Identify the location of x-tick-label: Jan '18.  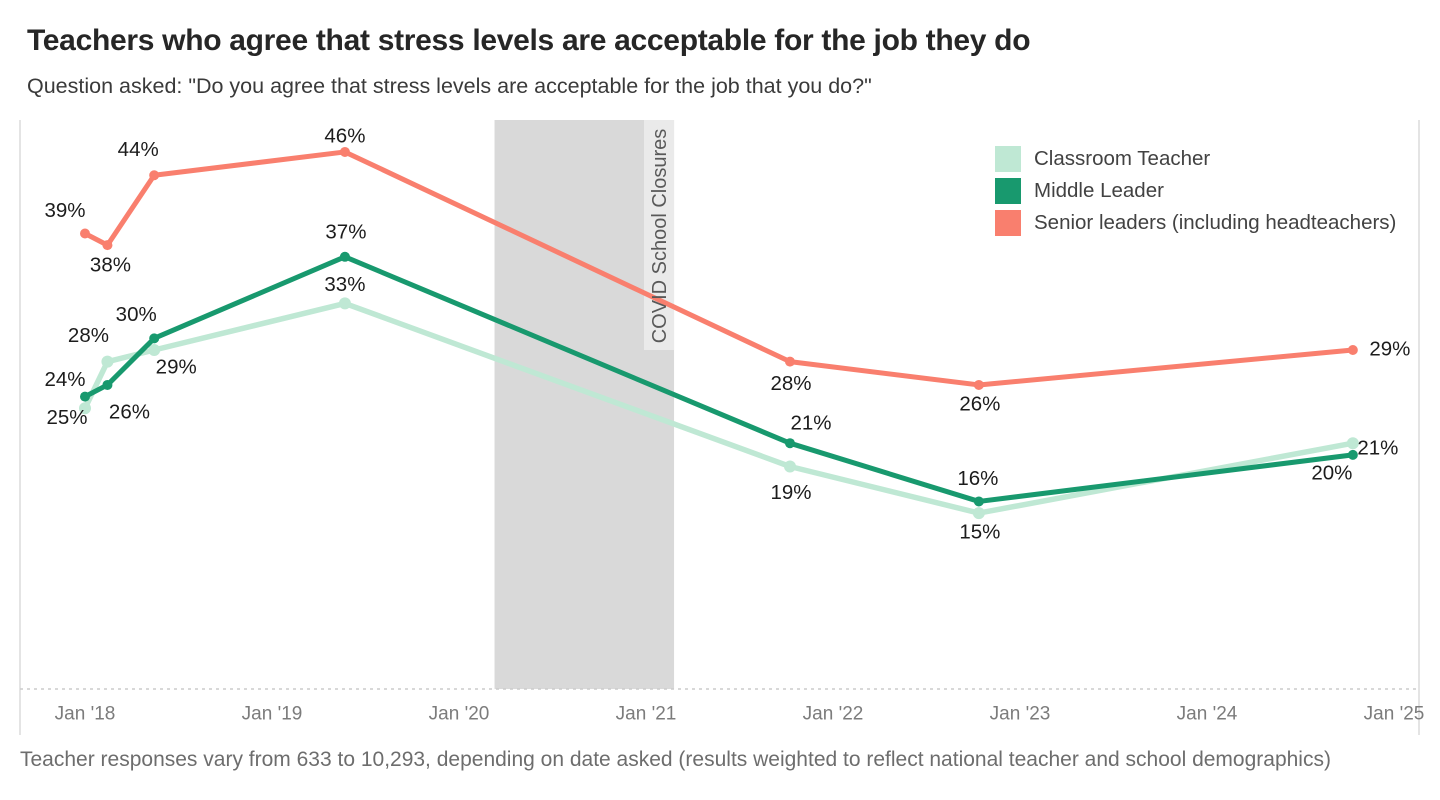
(85, 714).